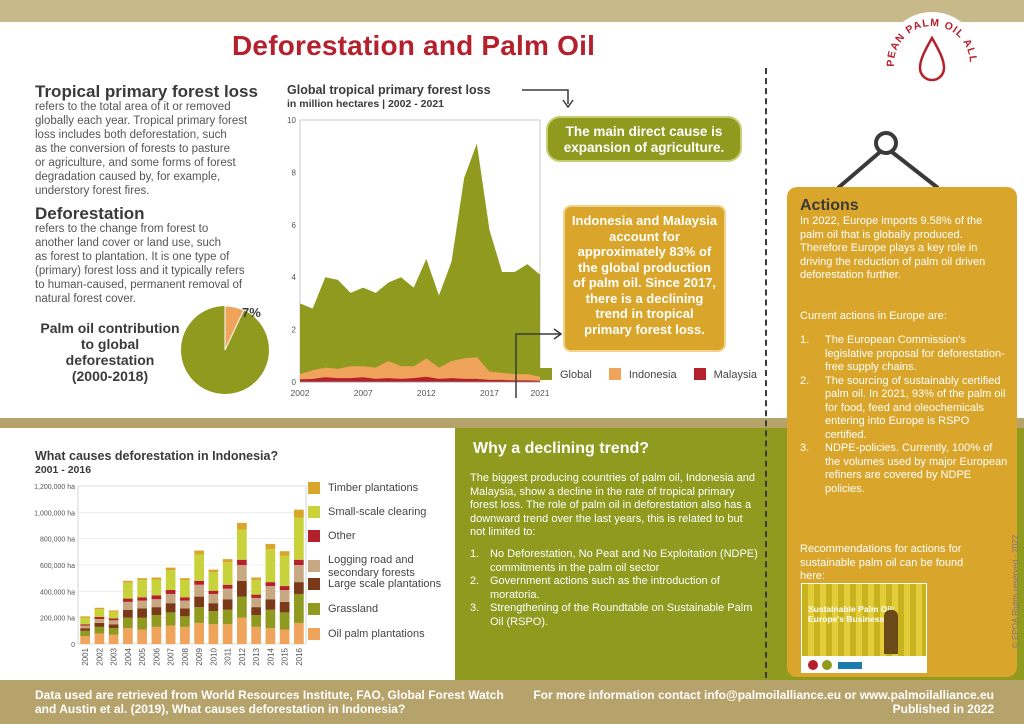  Describe the element at coordinates (146, 91) in the screenshot. I see `forest-loss-heading: Tropical primary forest loss` at that location.